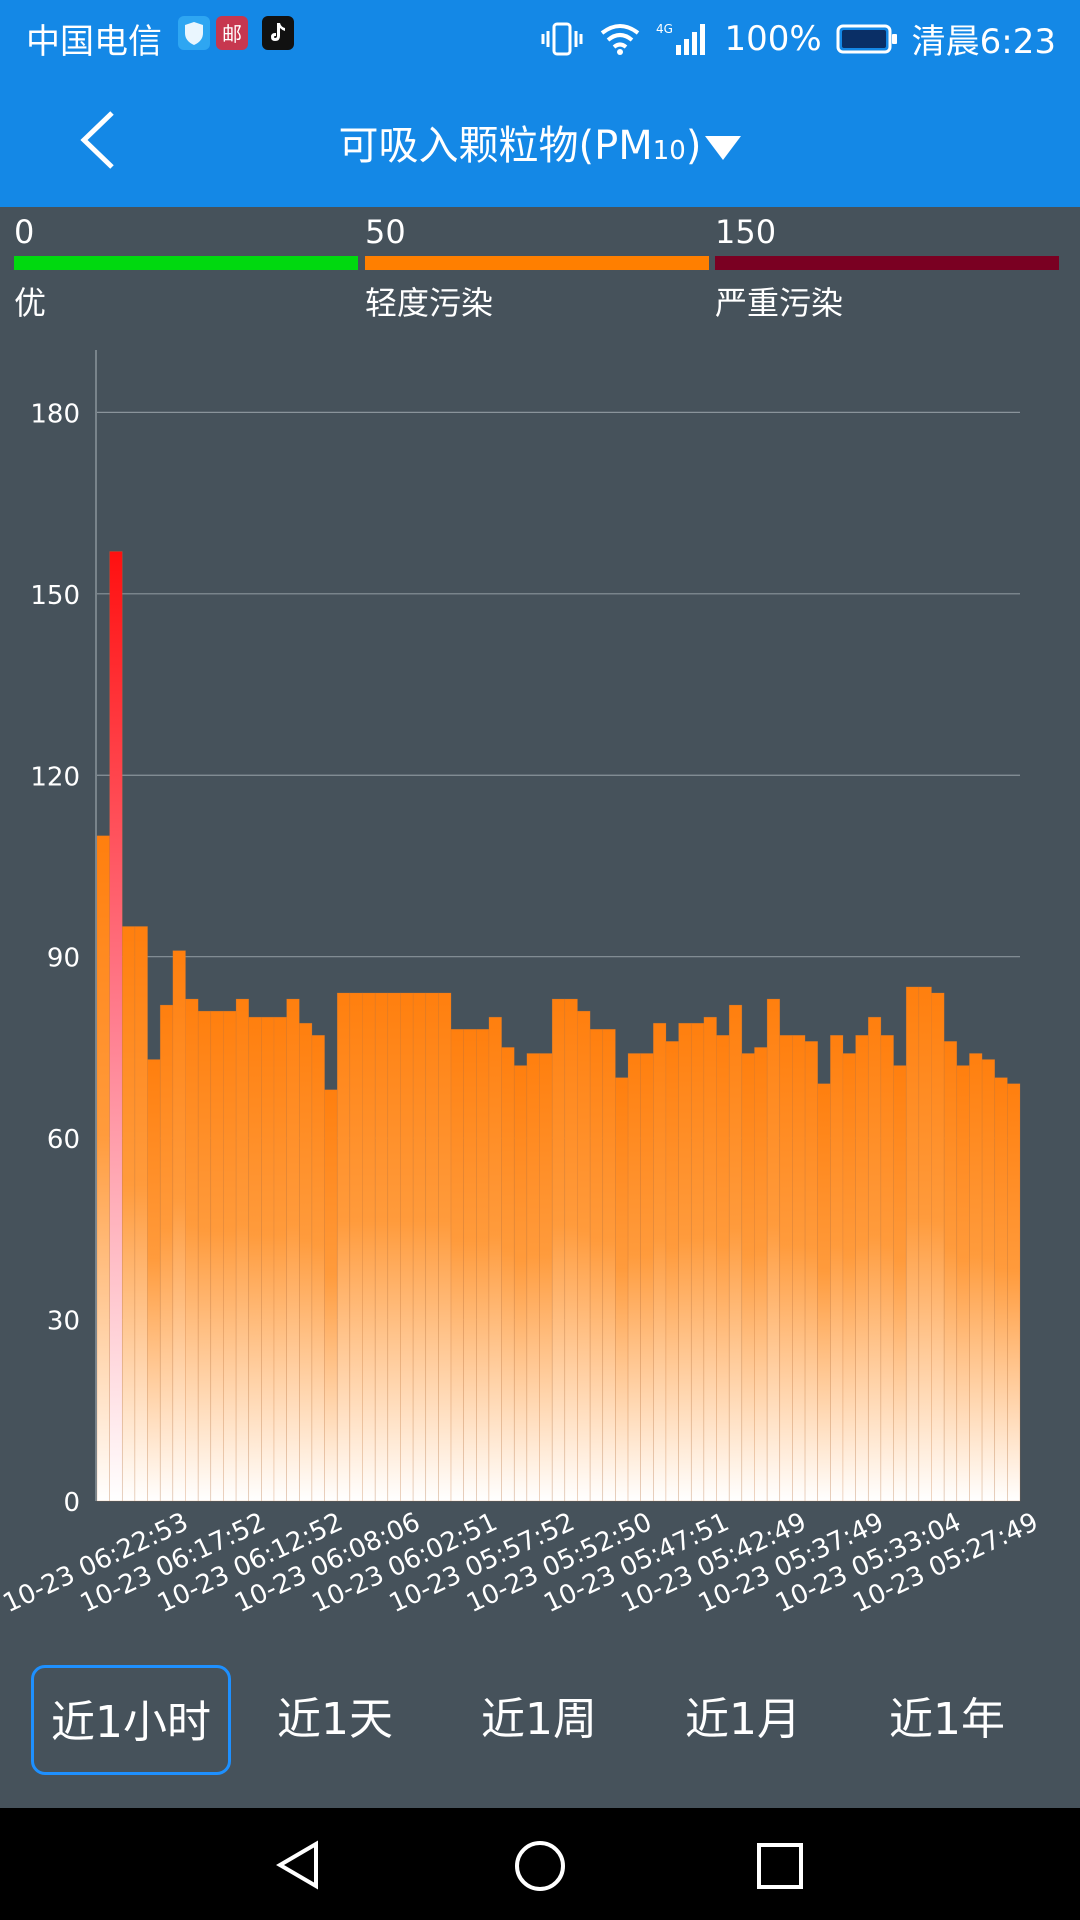 The height and width of the screenshot is (1920, 1080). What do you see at coordinates (429, 303) in the screenshot?
I see `legend-label: 轻度污染` at bounding box center [429, 303].